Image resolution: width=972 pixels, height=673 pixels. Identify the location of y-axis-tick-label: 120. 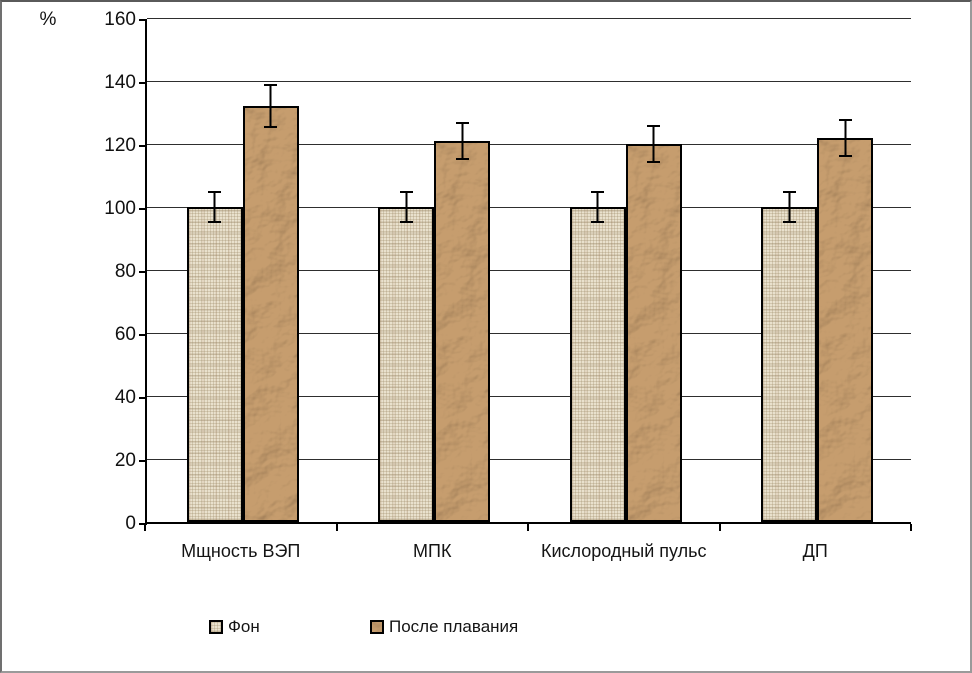
(120, 145).